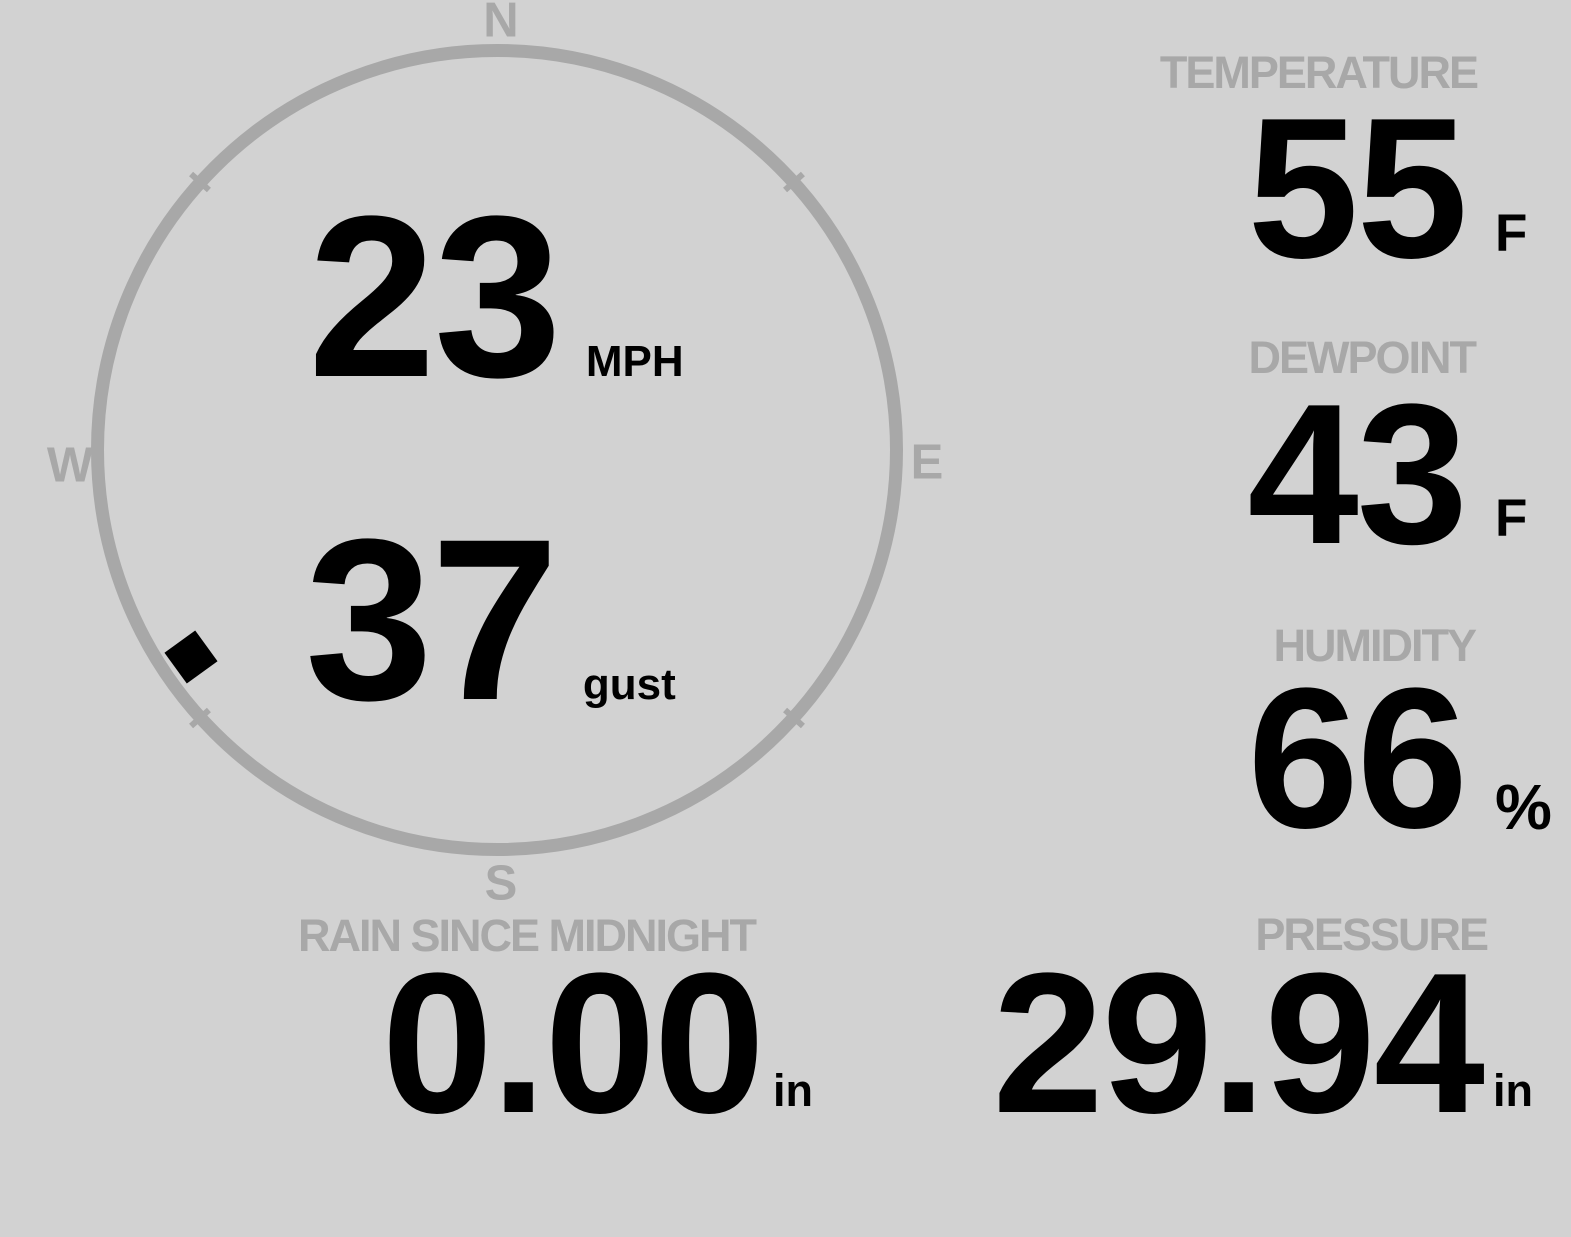 The width and height of the screenshot is (1571, 1237). Describe the element at coordinates (1357, 758) in the screenshot. I see `humidity-value: 66` at that location.